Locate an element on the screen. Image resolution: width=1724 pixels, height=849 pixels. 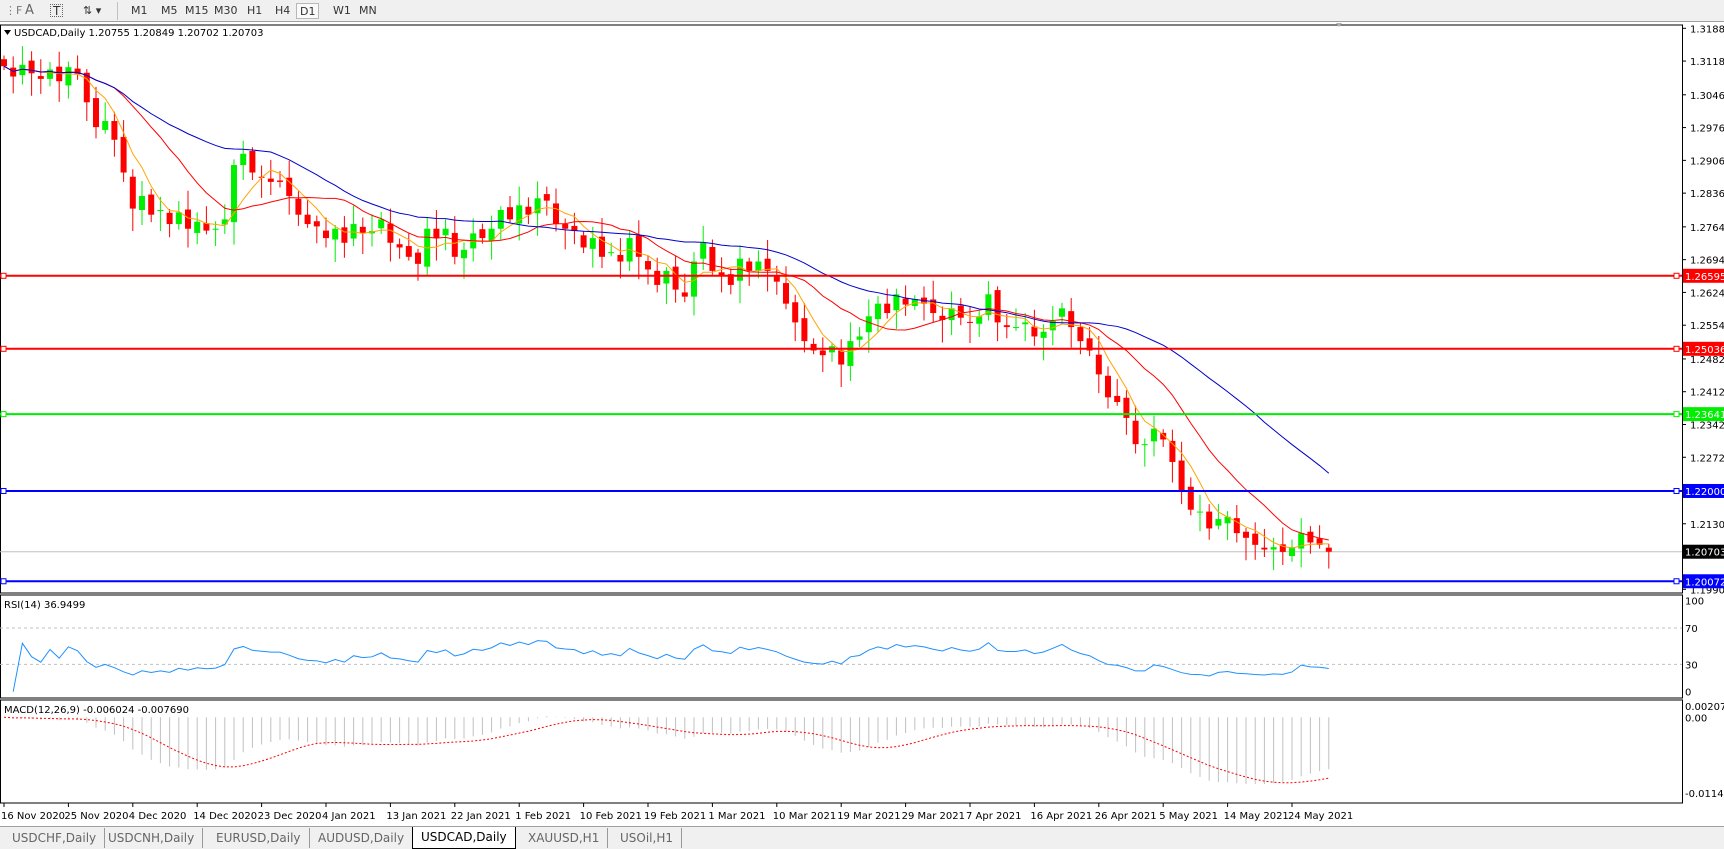
date-label: 14 Dec 2020 is located at coordinates (225, 816).